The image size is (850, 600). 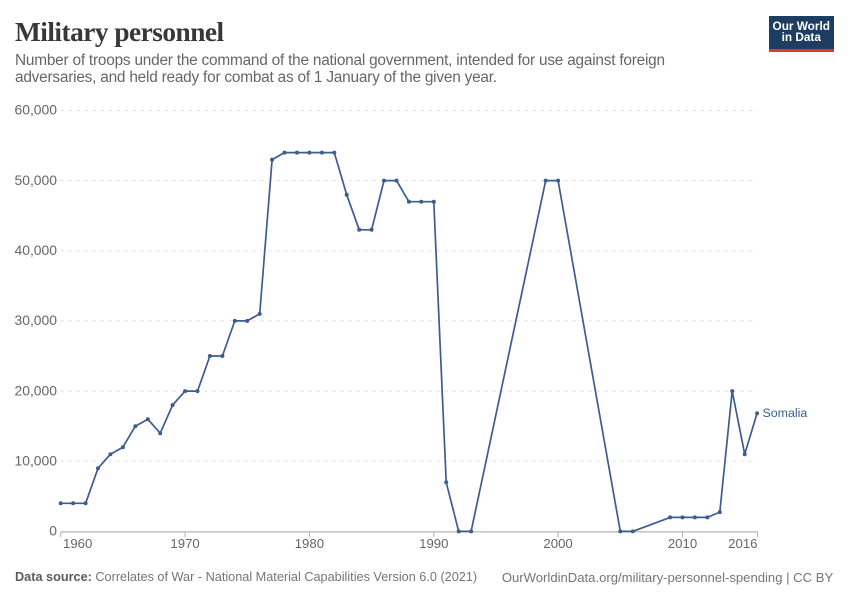 I want to click on svg-text: 50,000, so click(x=36, y=180).